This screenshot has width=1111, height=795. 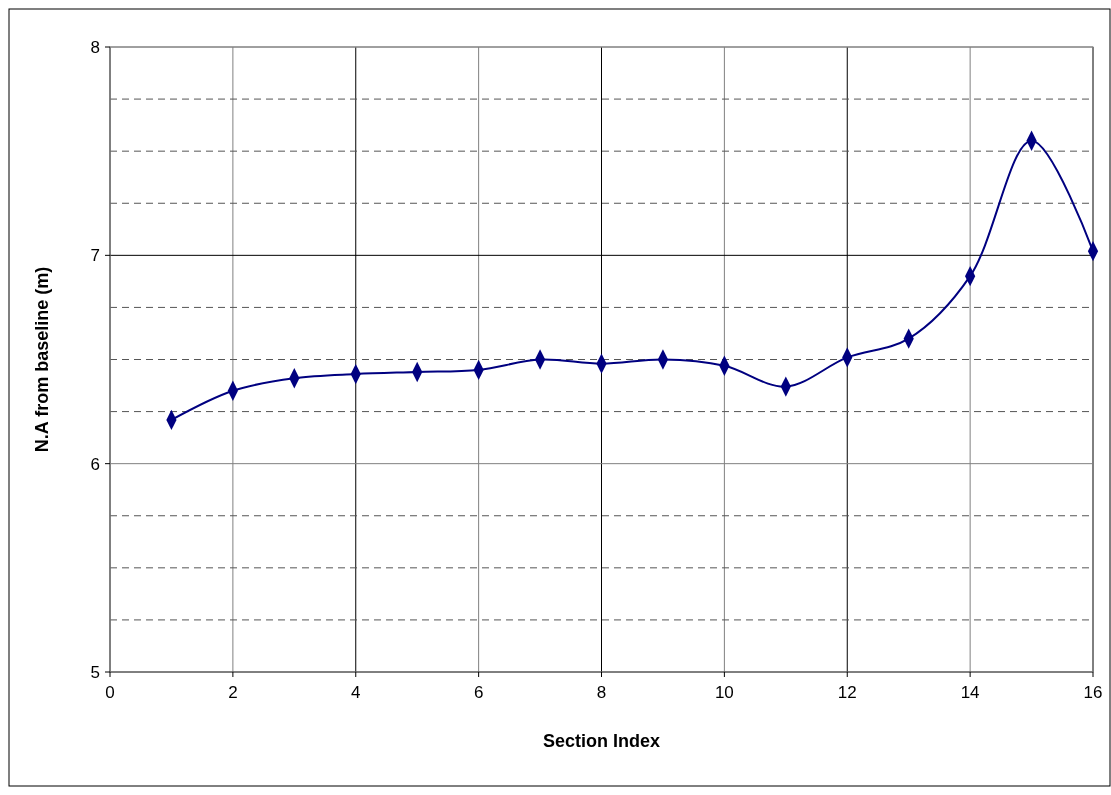 What do you see at coordinates (110, 692) in the screenshot?
I see `x-tick-label: 0` at bounding box center [110, 692].